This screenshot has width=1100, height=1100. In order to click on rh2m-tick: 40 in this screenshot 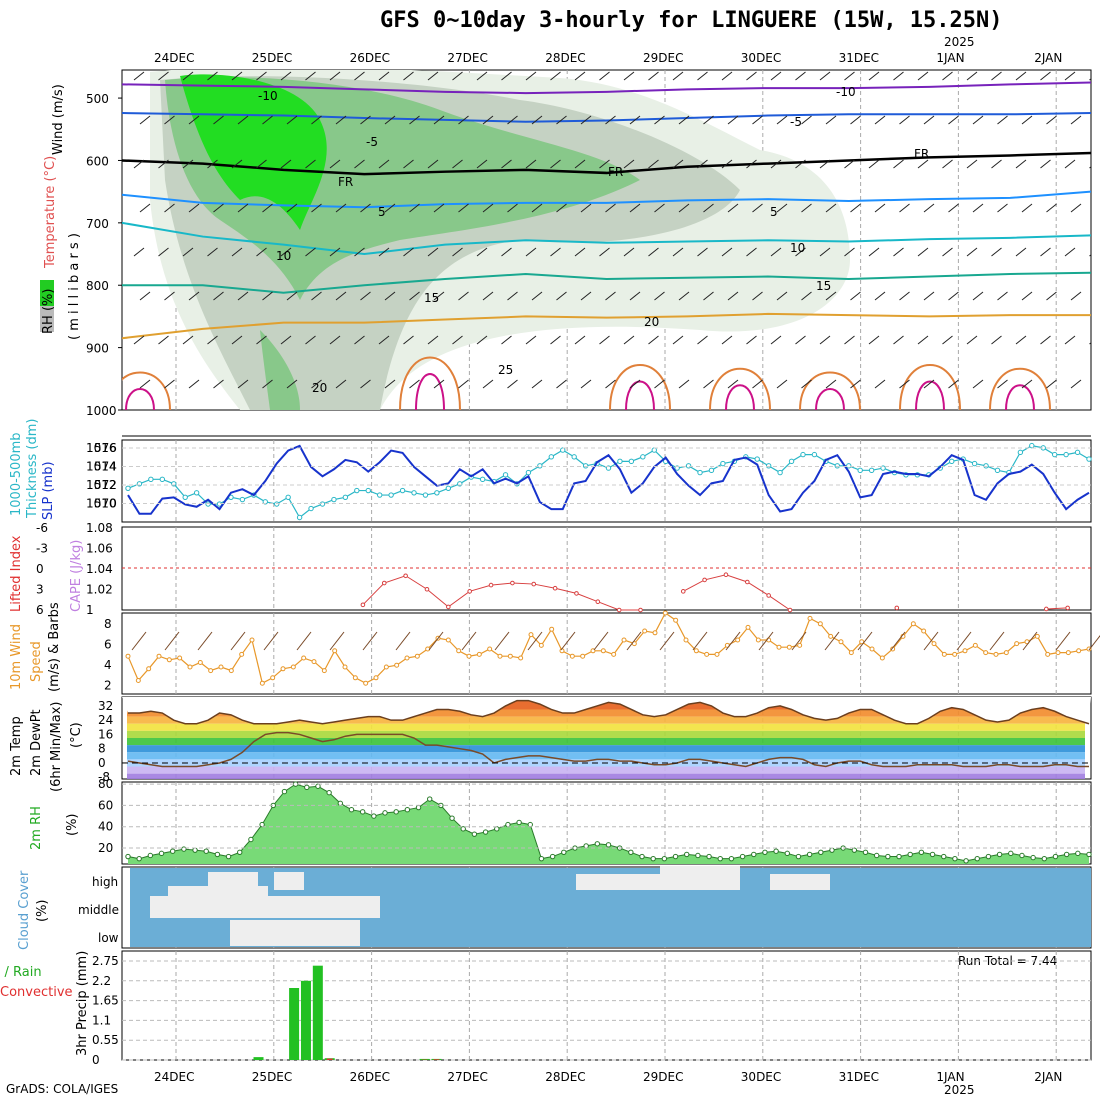, I will do `click(105, 827)`.